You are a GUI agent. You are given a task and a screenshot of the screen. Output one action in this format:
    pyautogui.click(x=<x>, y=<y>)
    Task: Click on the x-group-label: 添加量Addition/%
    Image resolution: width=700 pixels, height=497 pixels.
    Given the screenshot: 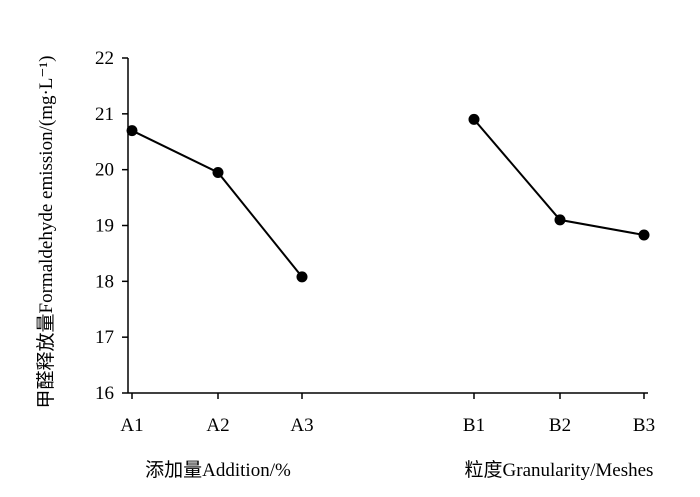 What is the action you would take?
    pyautogui.click(x=218, y=470)
    